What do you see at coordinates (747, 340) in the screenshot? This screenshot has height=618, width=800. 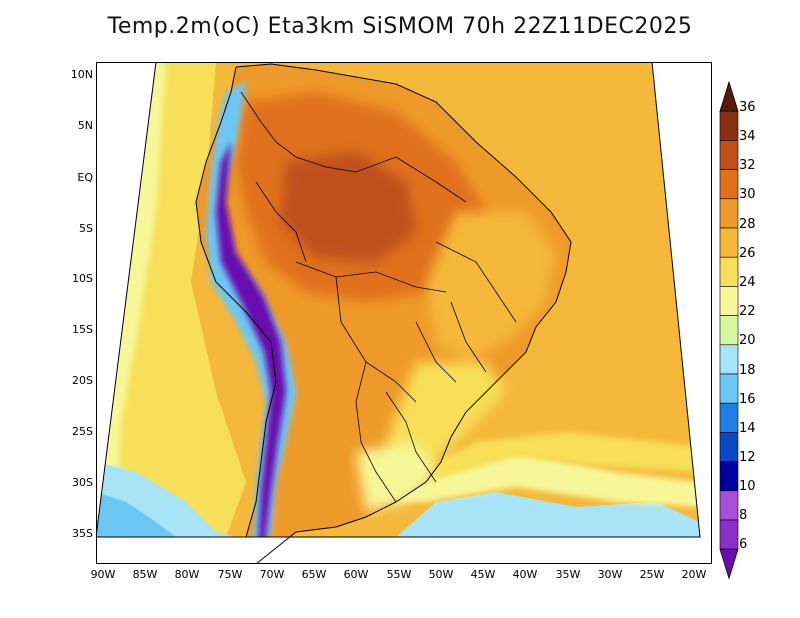 I see `colorbar-label: 20` at bounding box center [747, 340].